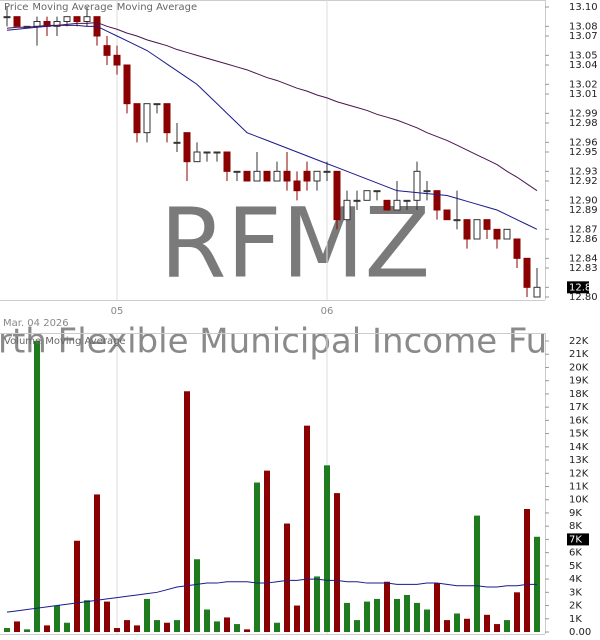 This screenshot has height=640, width=600. What do you see at coordinates (583, 210) in the screenshot?
I see `y-tick-label: 12.89` at bounding box center [583, 210].